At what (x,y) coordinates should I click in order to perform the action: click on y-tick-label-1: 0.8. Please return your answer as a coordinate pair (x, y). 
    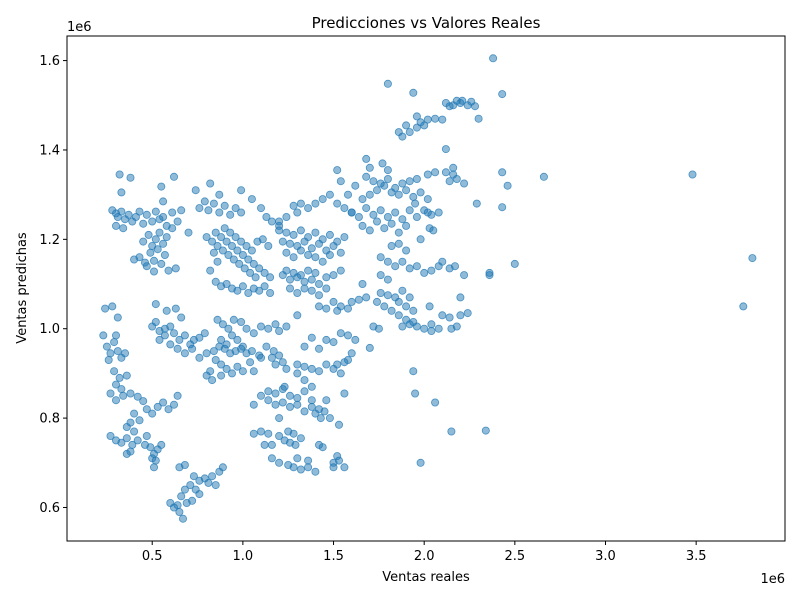
    Looking at the image, I should click on (49, 419).